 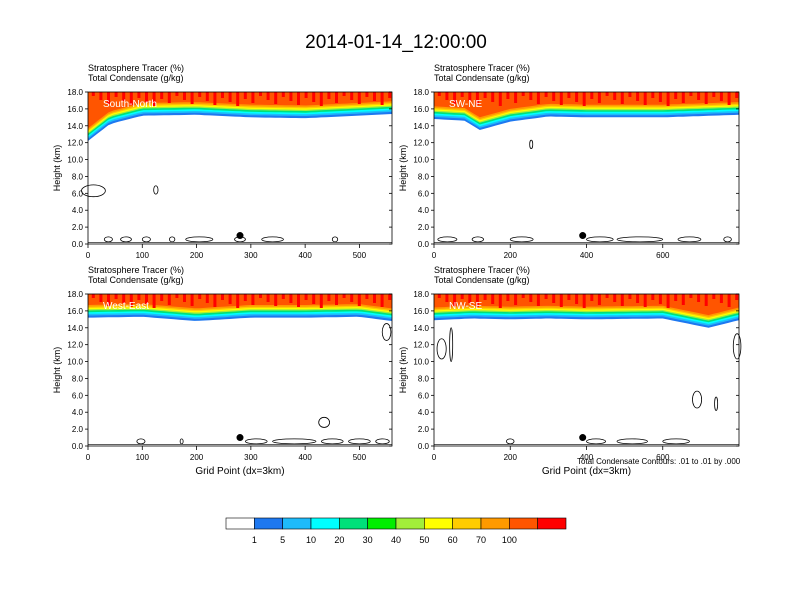 I want to click on y-axis-label: Height (km), so click(x=403, y=168).